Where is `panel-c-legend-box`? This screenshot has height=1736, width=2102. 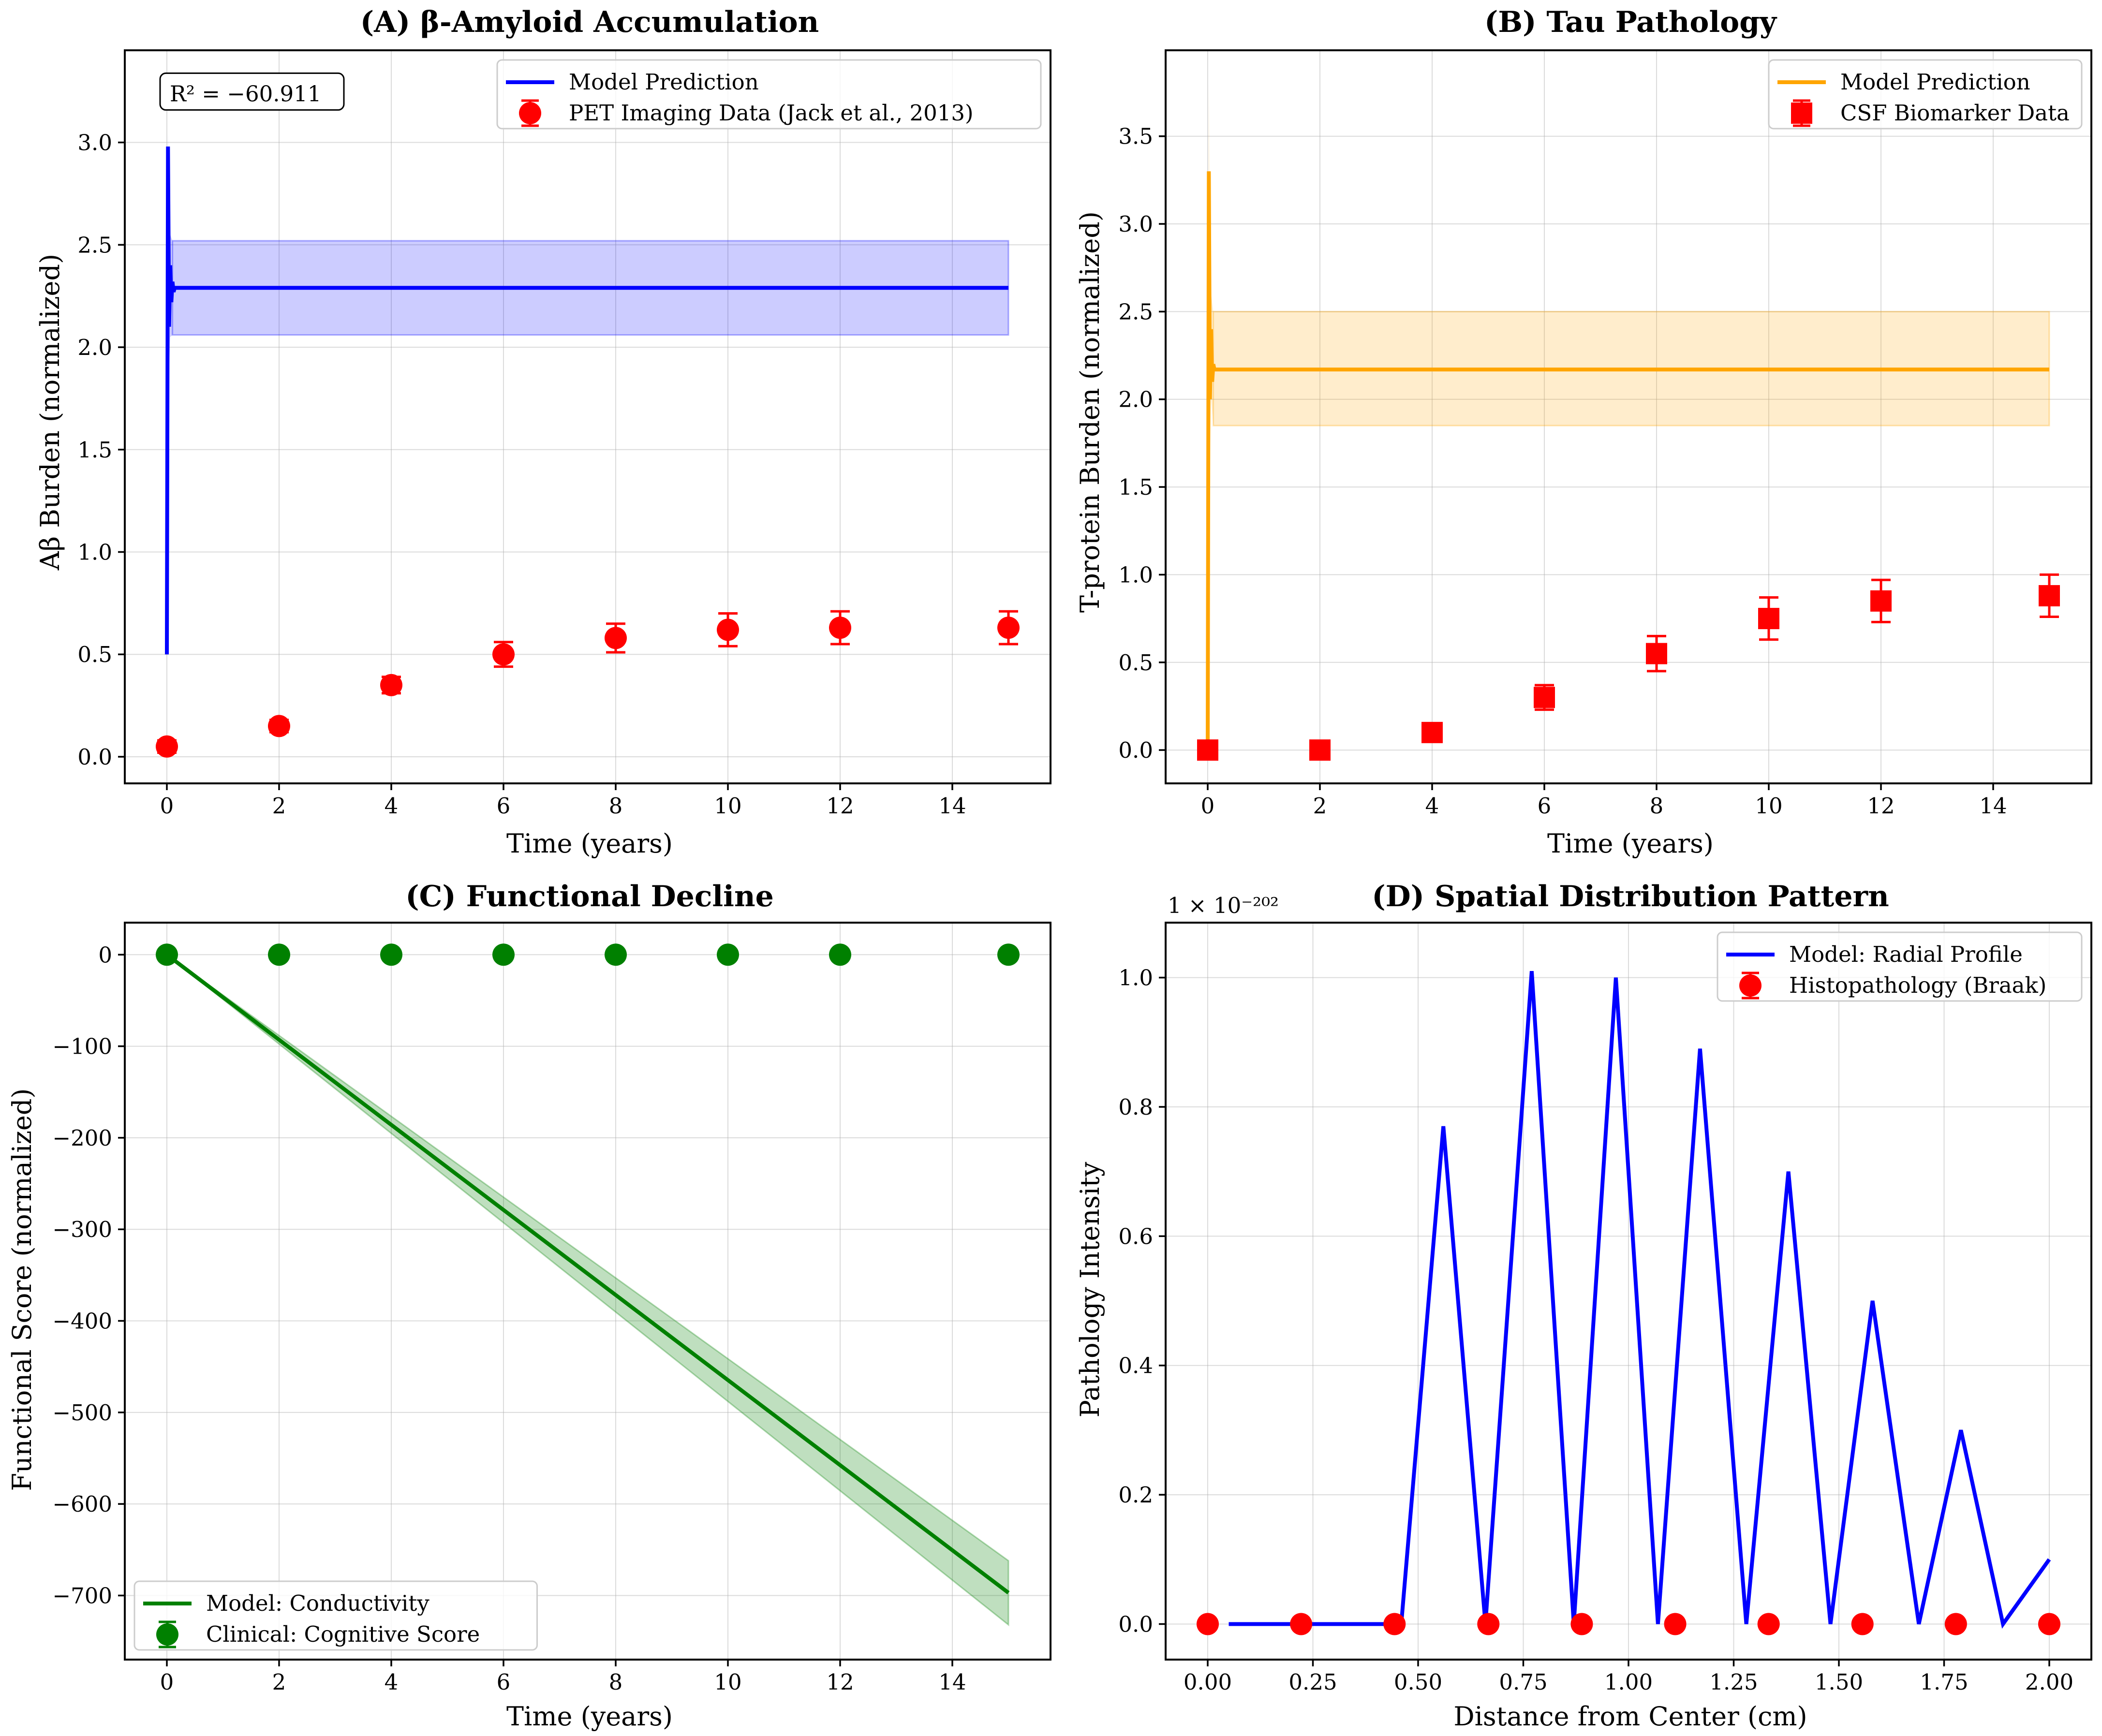 panel-c-legend-box is located at coordinates (336, 1615).